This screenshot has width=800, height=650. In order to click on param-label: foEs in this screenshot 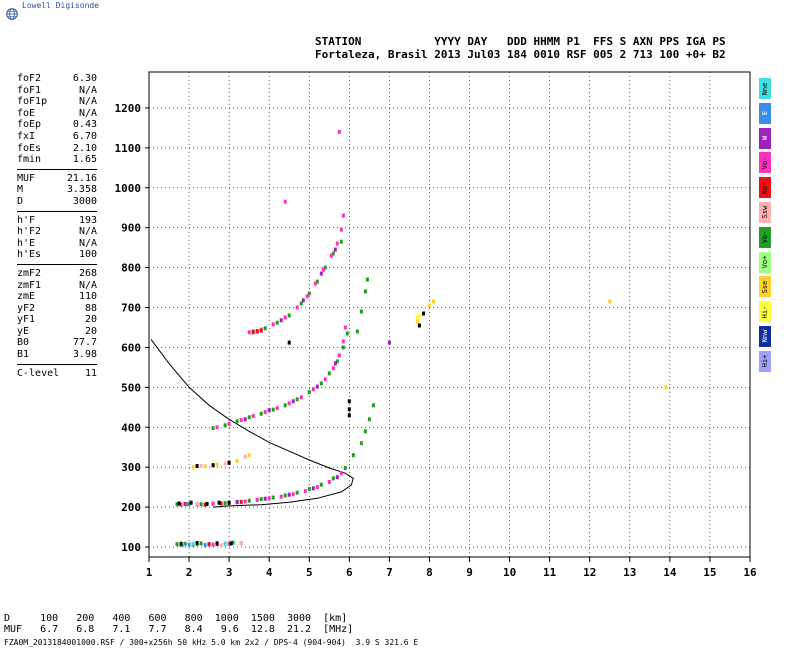, I will do `click(29, 148)`.